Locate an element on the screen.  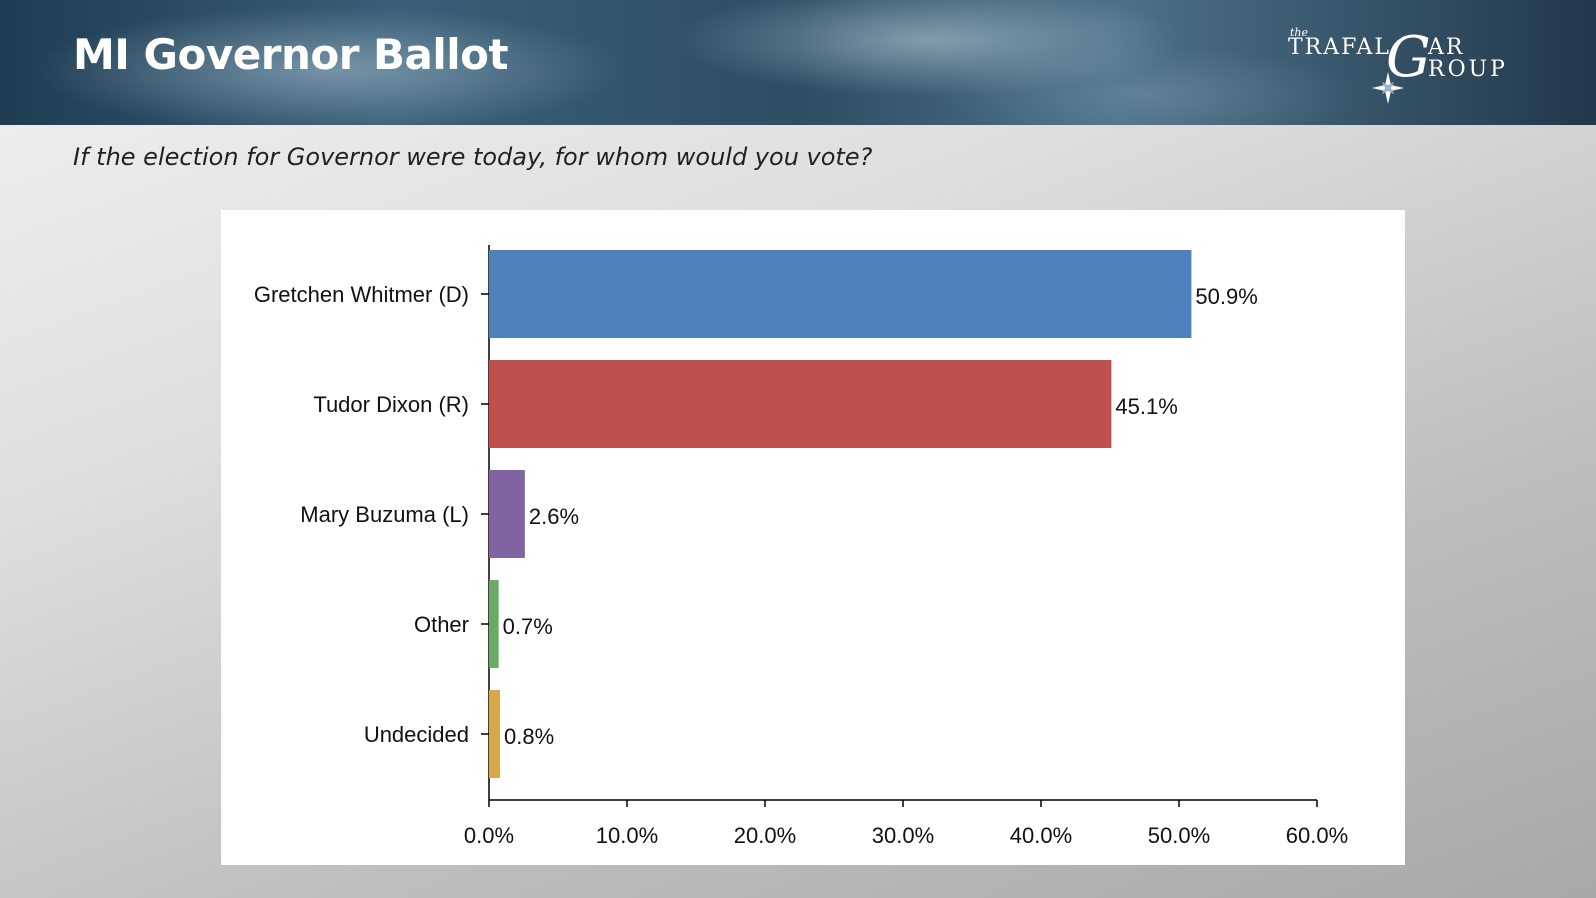
x-tick-label: 40.0% is located at coordinates (1041, 835).